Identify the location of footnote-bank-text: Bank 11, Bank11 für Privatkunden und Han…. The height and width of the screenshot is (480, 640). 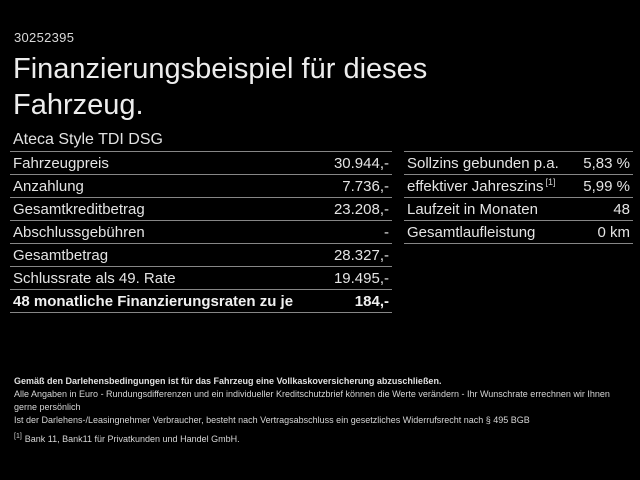
(132, 439).